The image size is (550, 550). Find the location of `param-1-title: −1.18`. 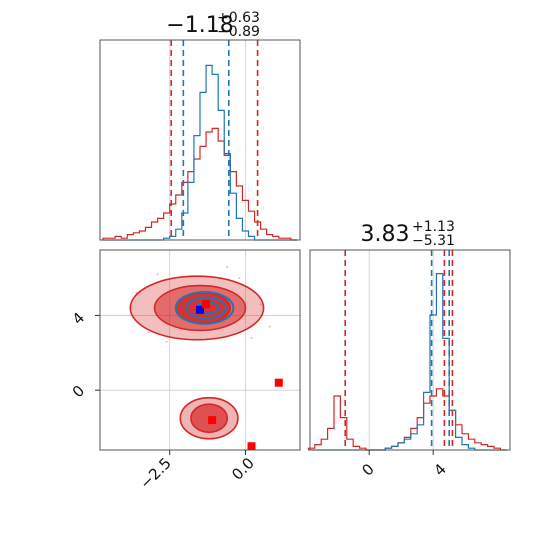

param-1-title: −1.18 is located at coordinates (199, 25).